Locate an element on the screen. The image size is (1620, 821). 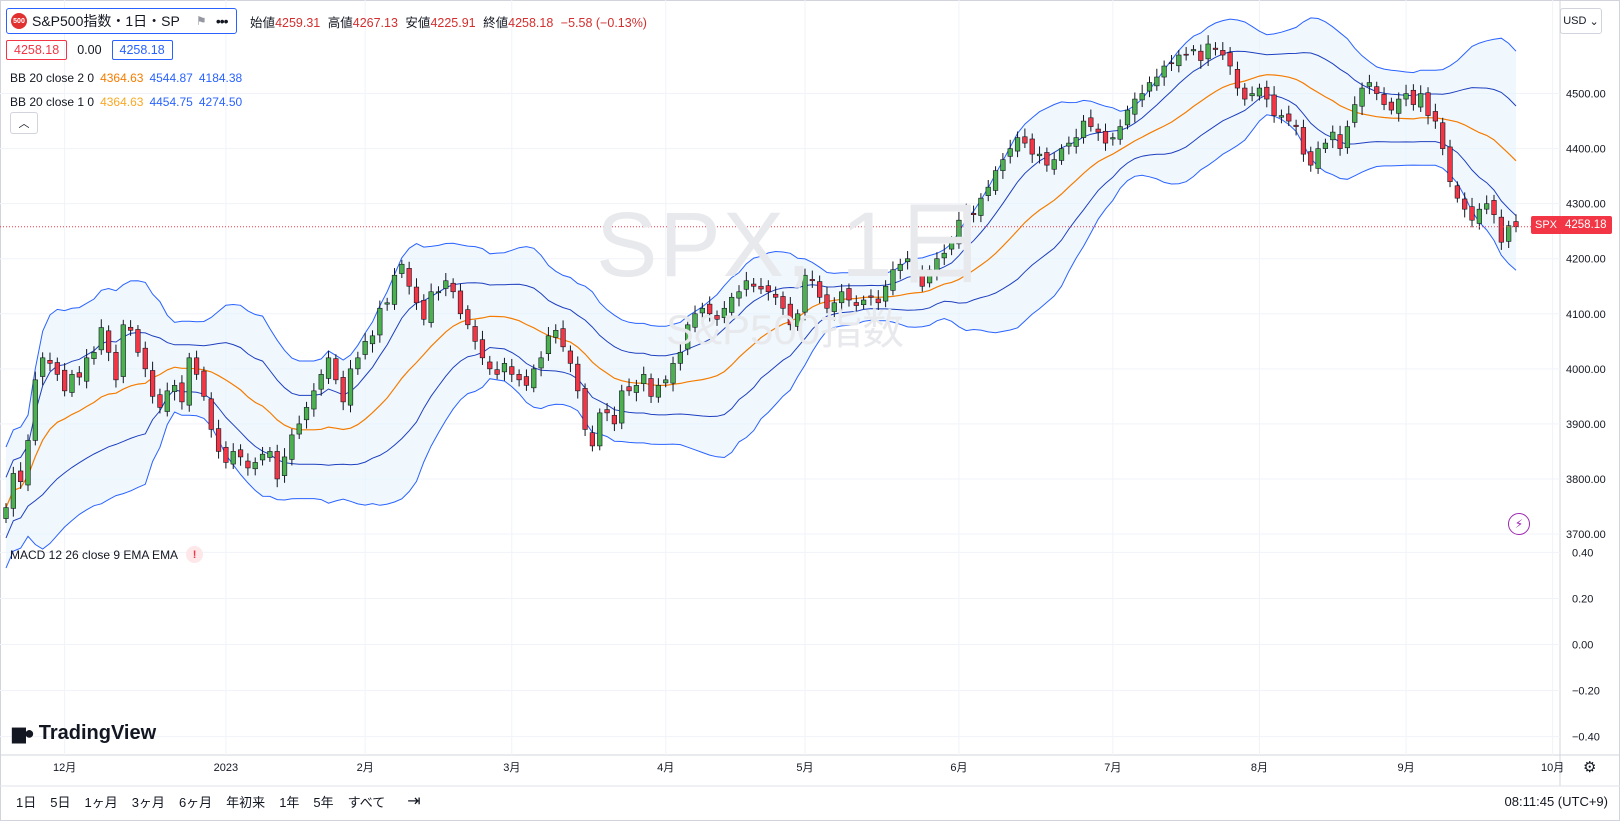
buy-button: 4258.18 is located at coordinates (142, 50).